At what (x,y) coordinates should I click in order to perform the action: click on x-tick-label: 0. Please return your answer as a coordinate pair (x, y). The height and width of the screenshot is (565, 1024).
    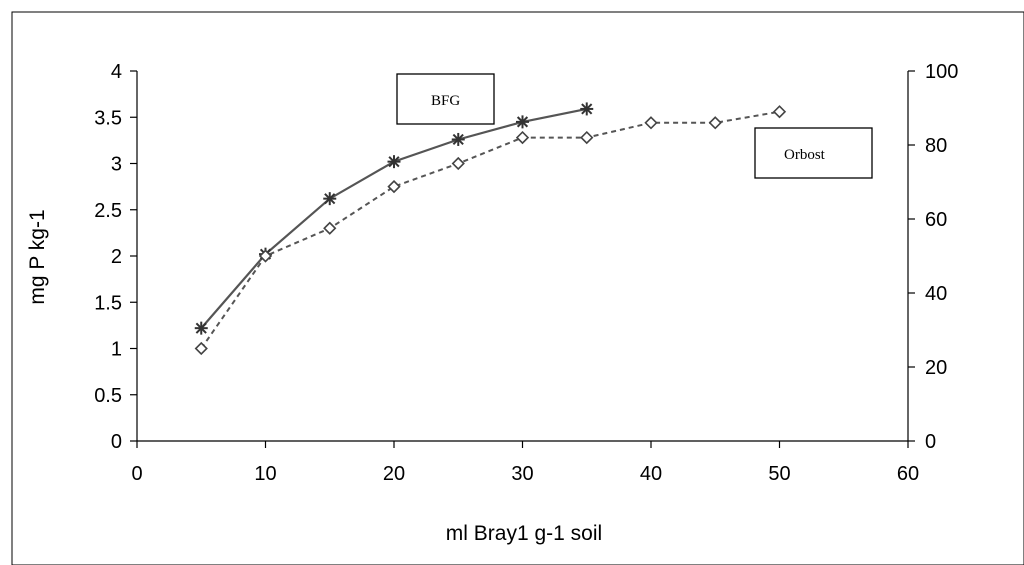
    Looking at the image, I should click on (136, 474).